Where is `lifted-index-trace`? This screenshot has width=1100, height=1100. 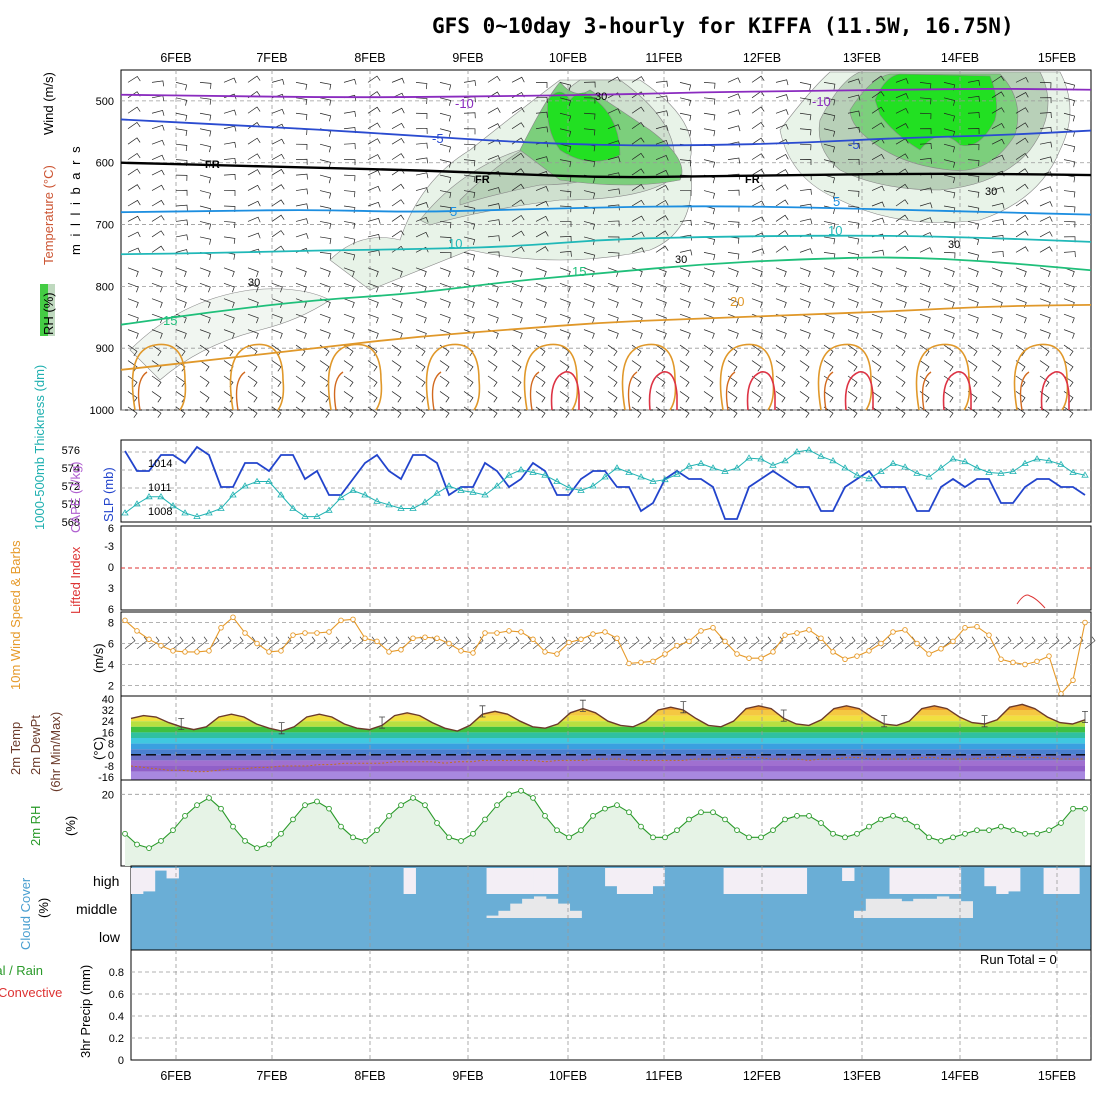 lifted-index-trace is located at coordinates (1031, 601).